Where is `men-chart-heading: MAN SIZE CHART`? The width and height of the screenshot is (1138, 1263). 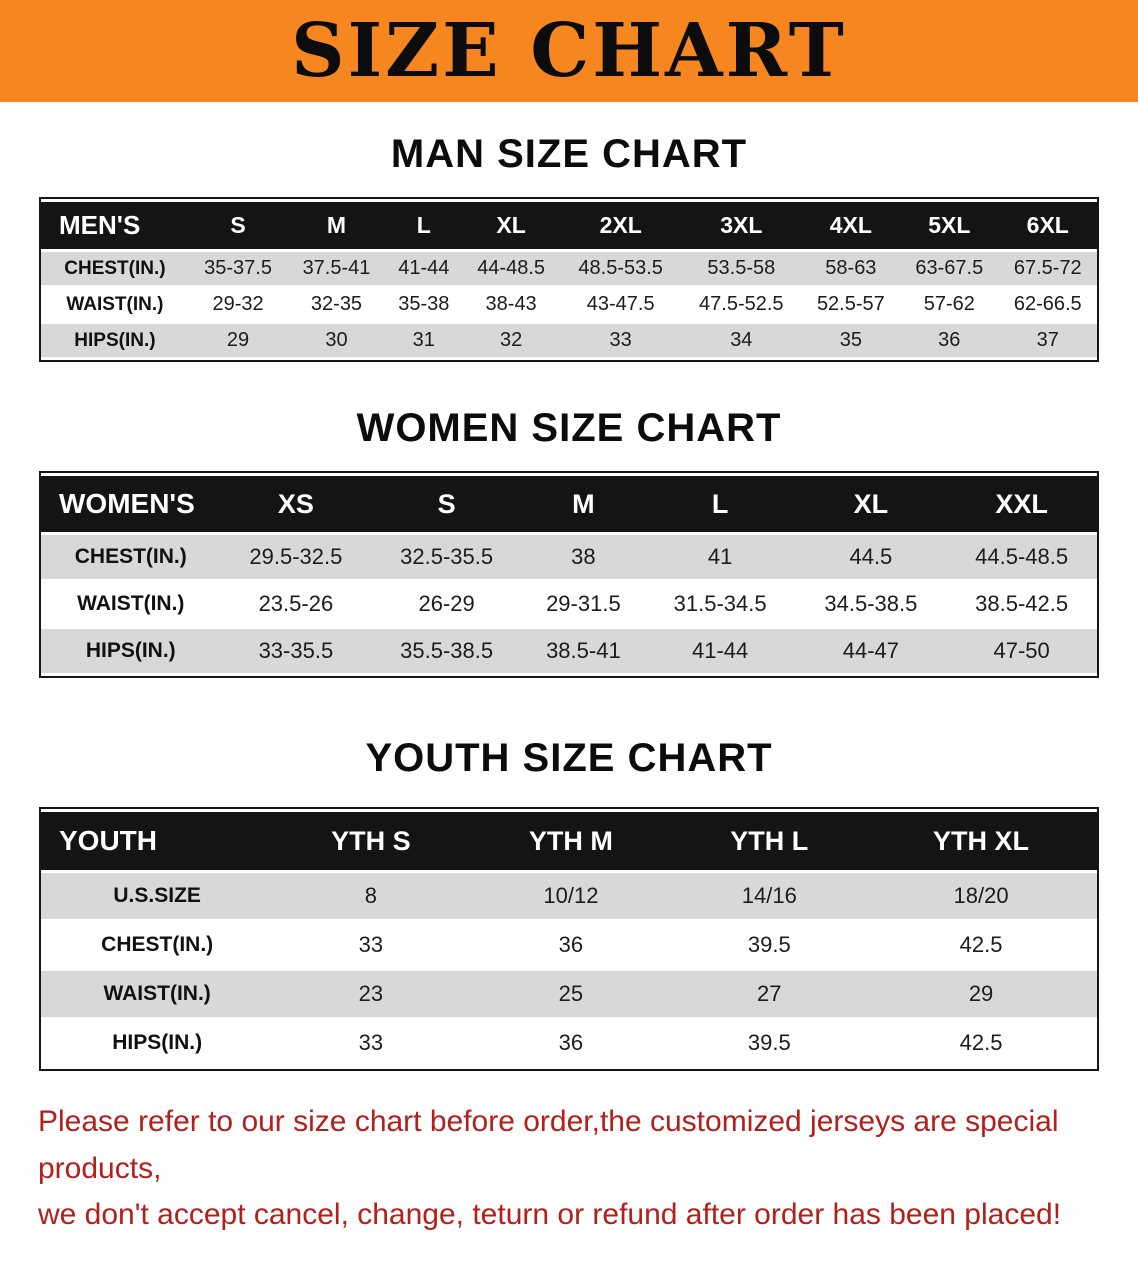
men-chart-heading: MAN SIZE CHART is located at coordinates (569, 154).